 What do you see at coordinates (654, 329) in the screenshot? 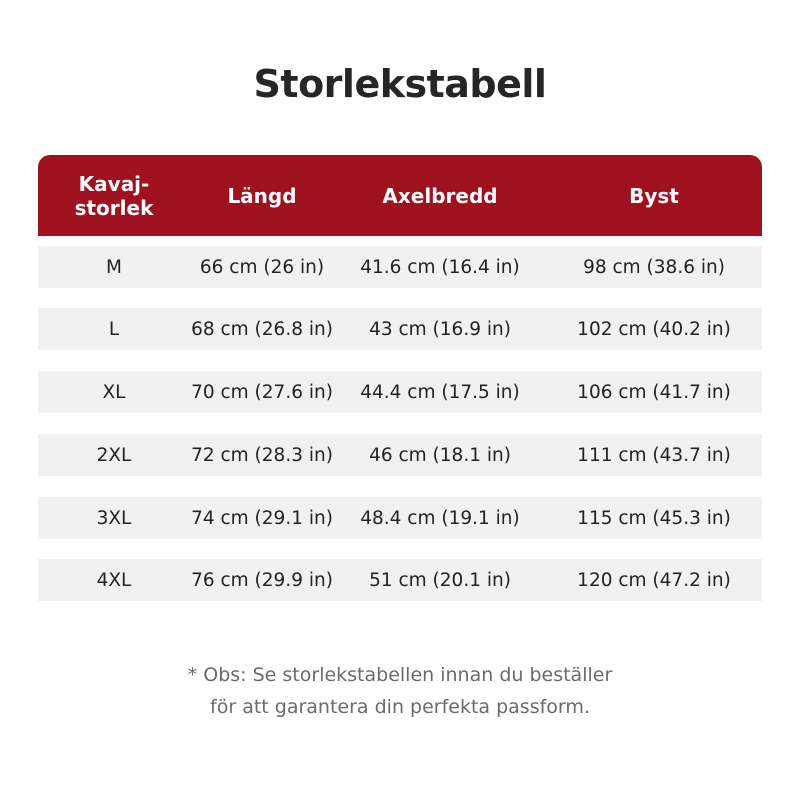
I see `cell-bust: 102 cm (40.2 in)` at bounding box center [654, 329].